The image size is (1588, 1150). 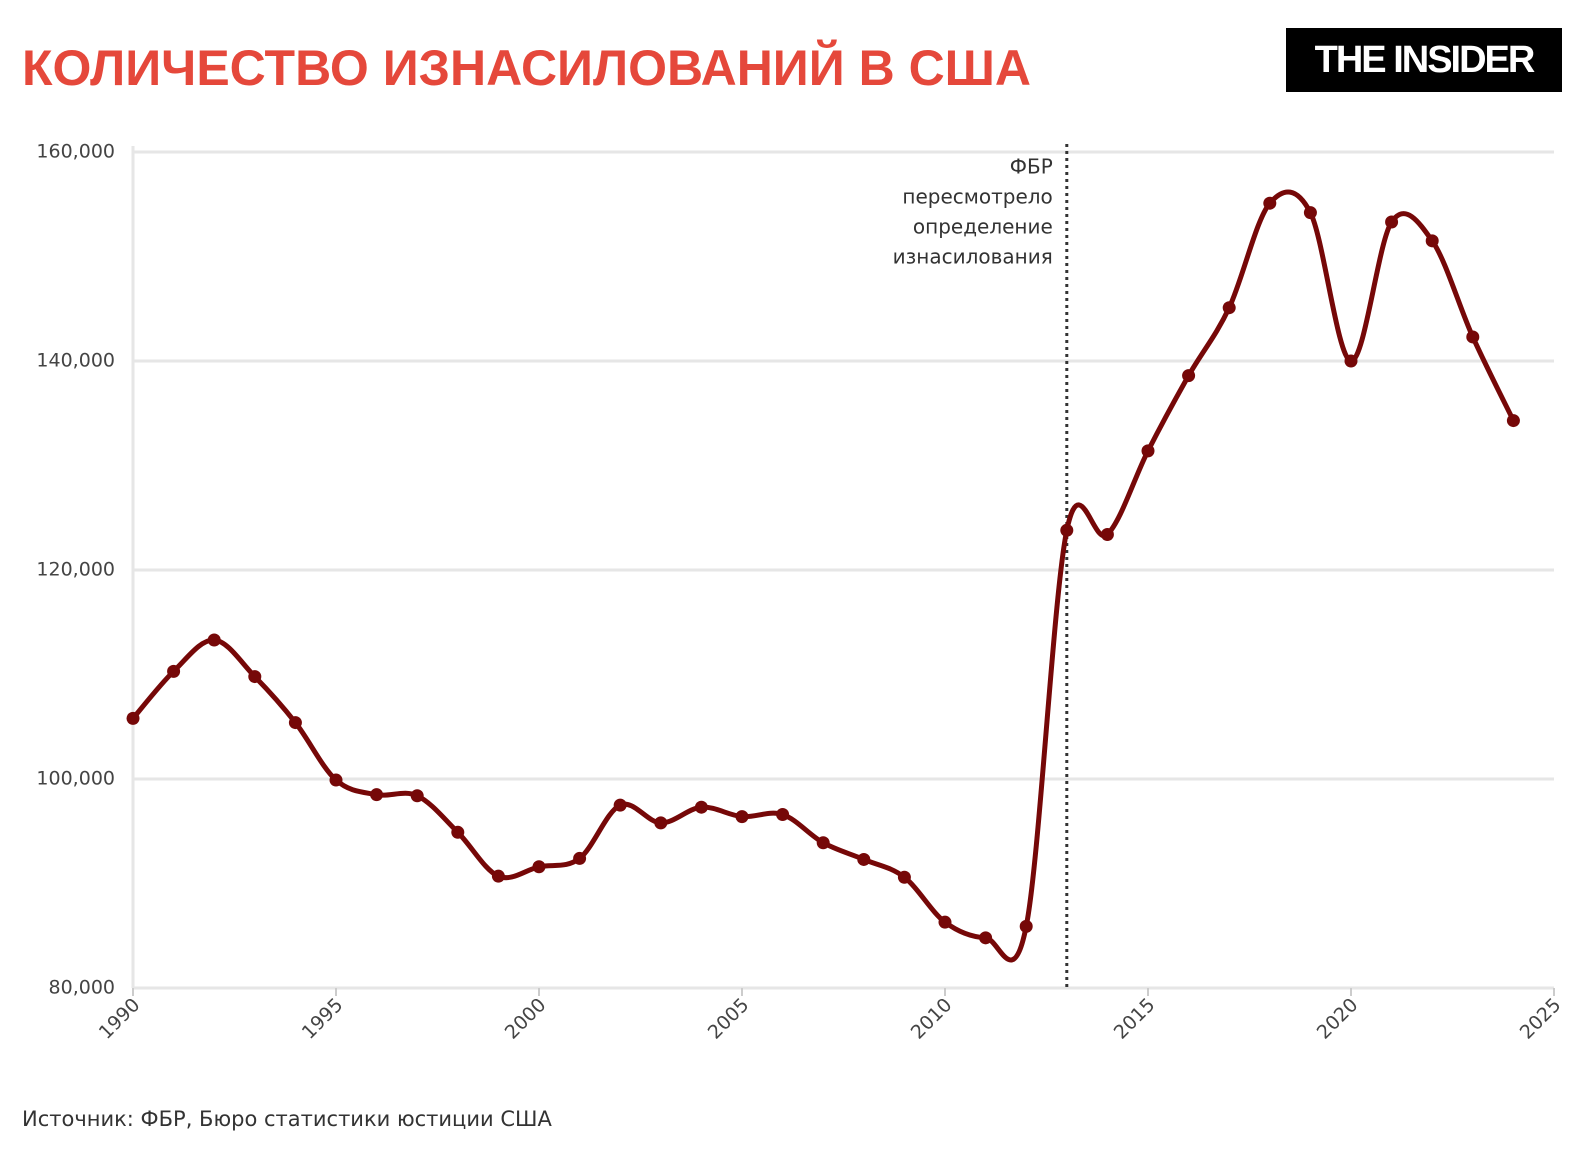 What do you see at coordinates (75, 570) in the screenshot?
I see `y-tick-label: 120,000` at bounding box center [75, 570].